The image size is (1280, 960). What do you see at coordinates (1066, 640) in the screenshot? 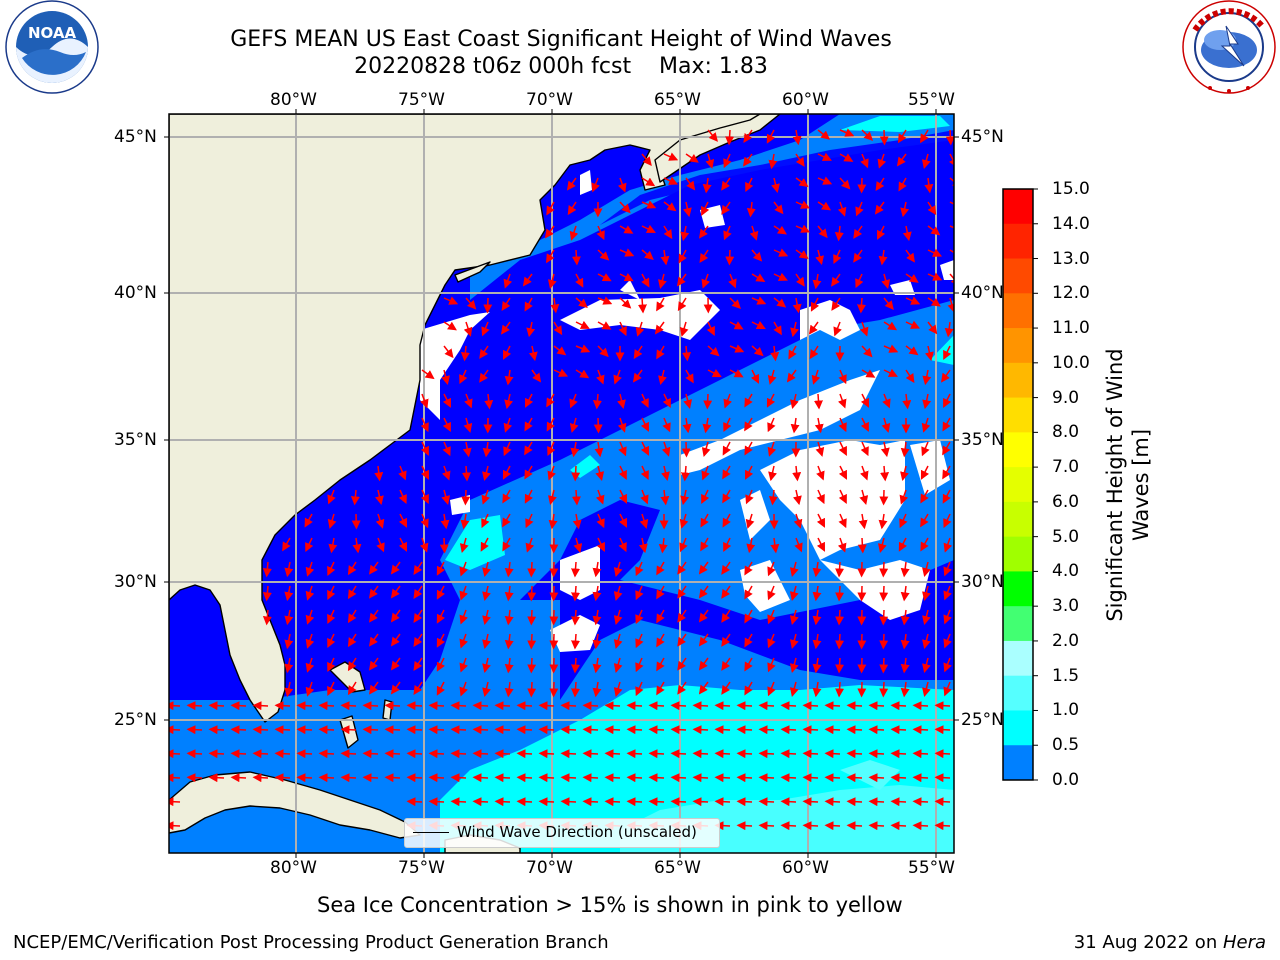
I see `colorbar-tick-label: 2.0` at bounding box center [1066, 640].